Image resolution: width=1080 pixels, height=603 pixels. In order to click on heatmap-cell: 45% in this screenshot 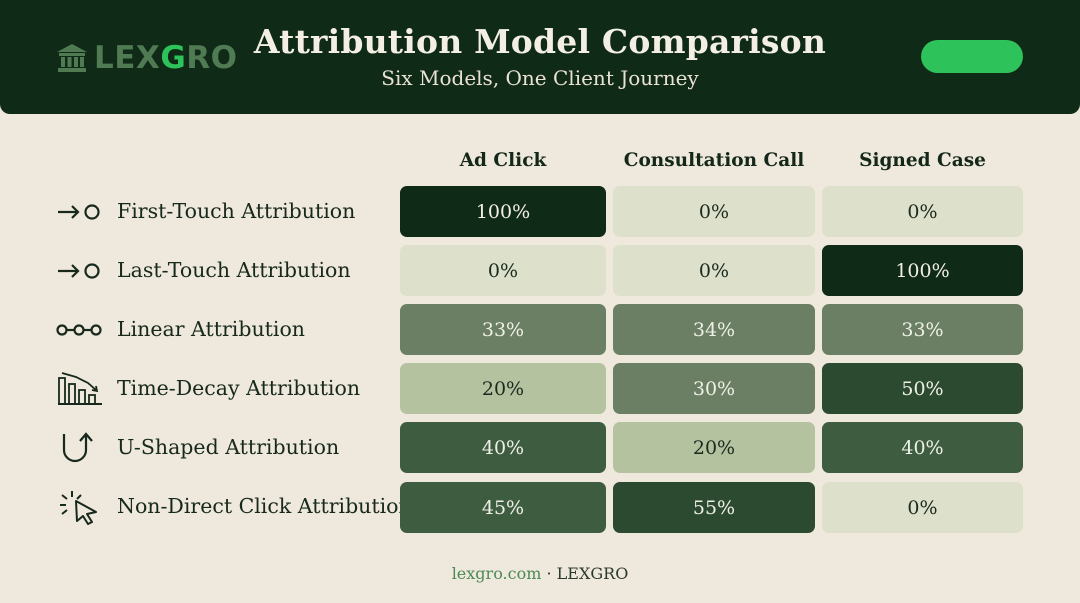, I will do `click(503, 507)`.